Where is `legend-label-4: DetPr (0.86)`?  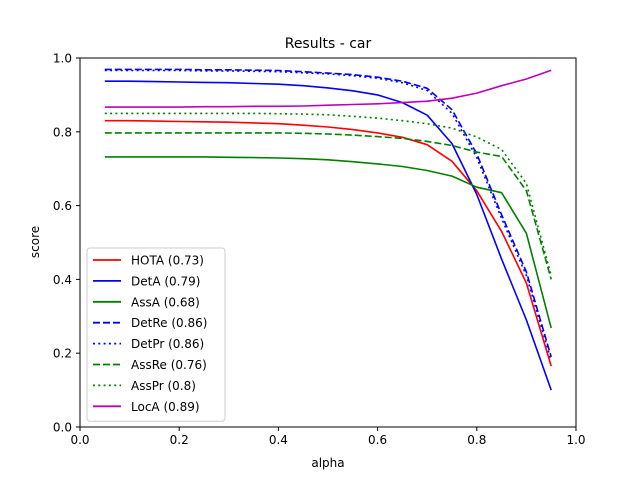 legend-label-4: DetPr (0.86) is located at coordinates (167, 344).